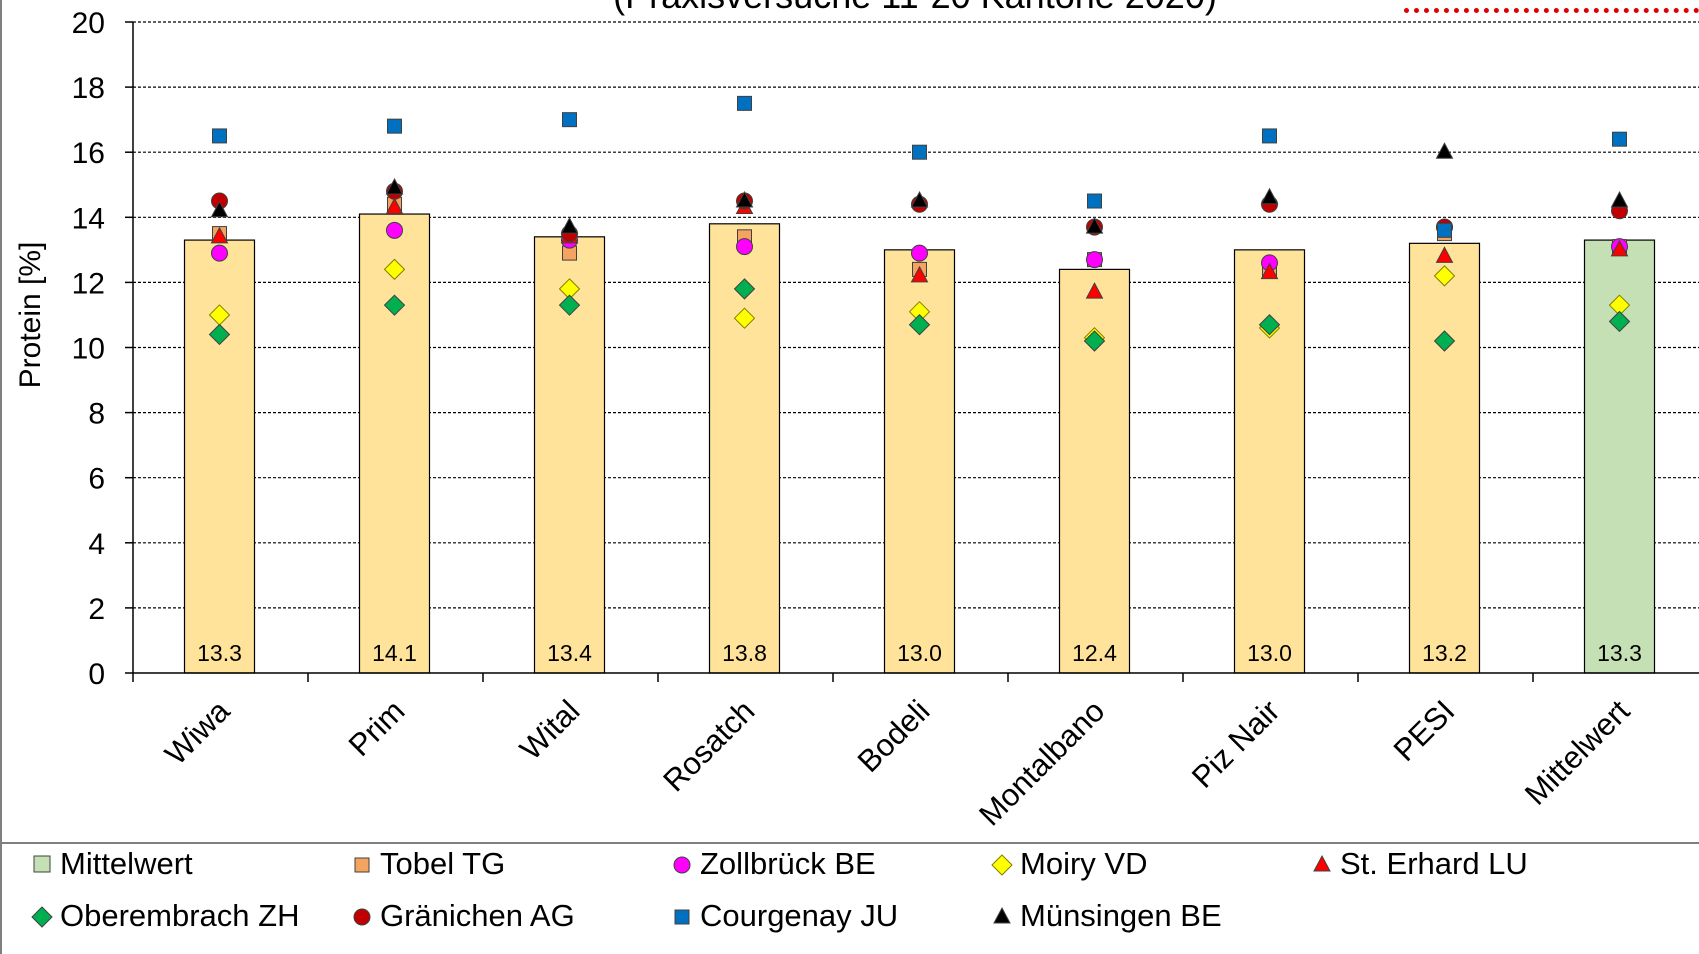  I want to click on bar-value-label: 13.4, so click(569, 653).